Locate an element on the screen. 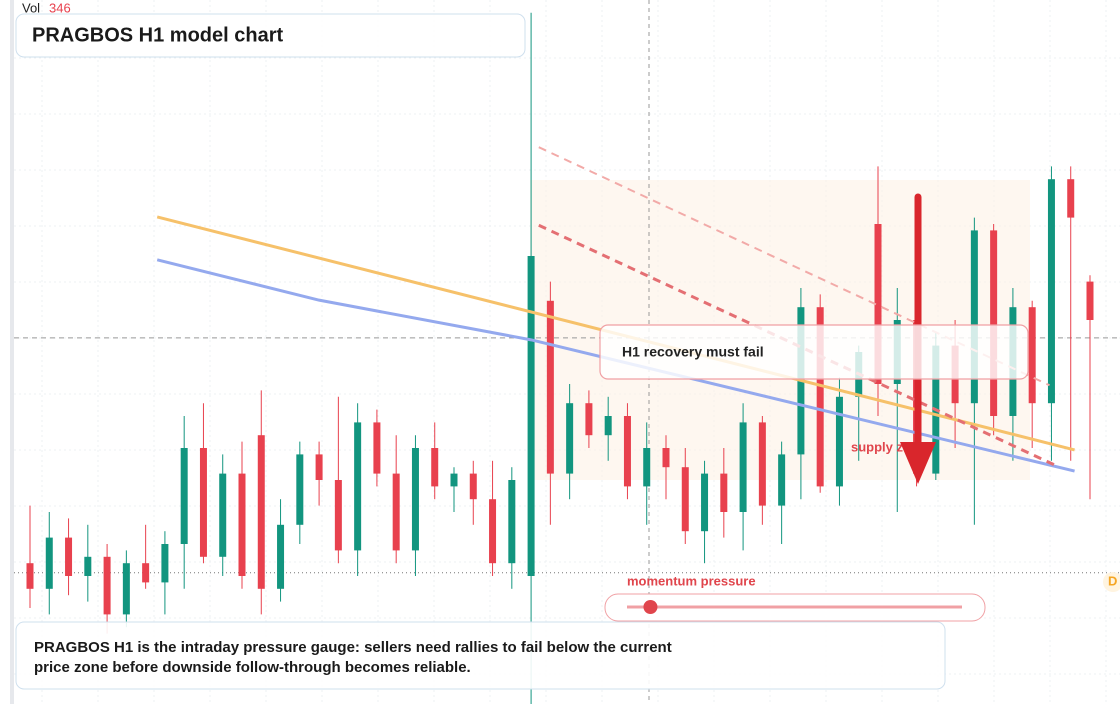 The height and width of the screenshot is (704, 1120). chart-title: PRAGBOS H1 model chart is located at coordinates (158, 35).